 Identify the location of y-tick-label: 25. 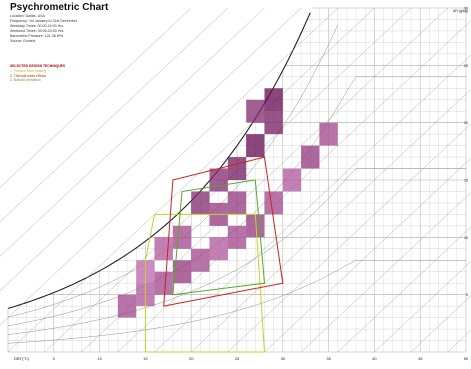
(466, 66).